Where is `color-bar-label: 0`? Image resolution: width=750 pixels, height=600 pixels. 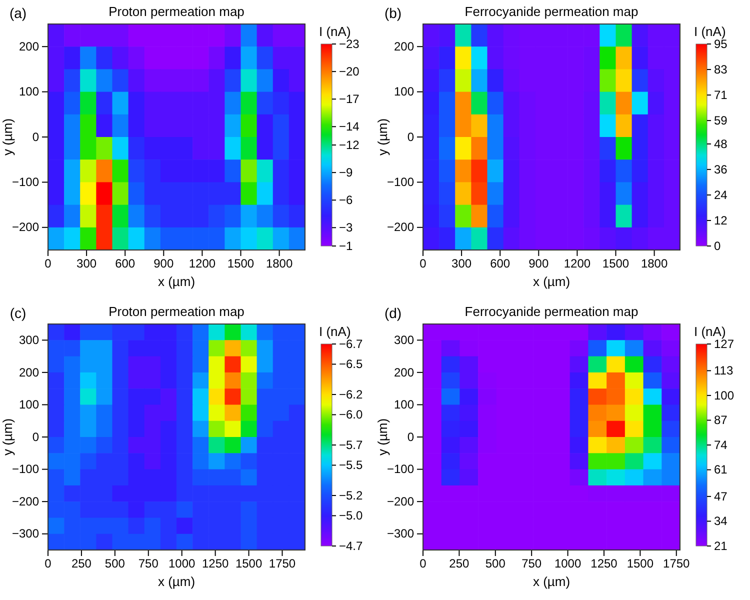 color-bar-label: 0 is located at coordinates (717, 245).